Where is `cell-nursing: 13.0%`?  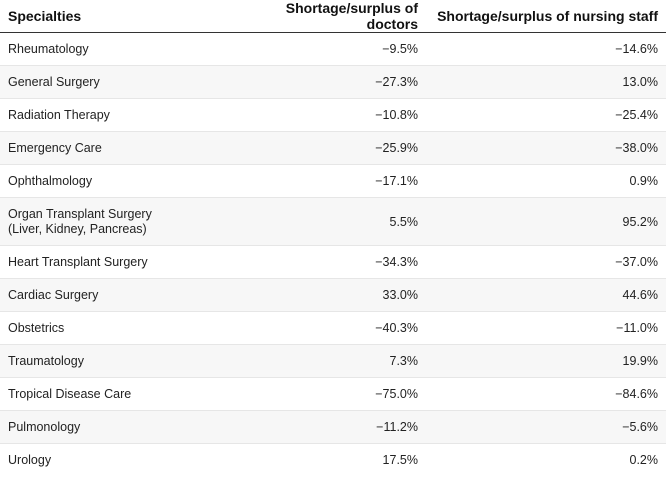 cell-nursing: 13.0% is located at coordinates (546, 82).